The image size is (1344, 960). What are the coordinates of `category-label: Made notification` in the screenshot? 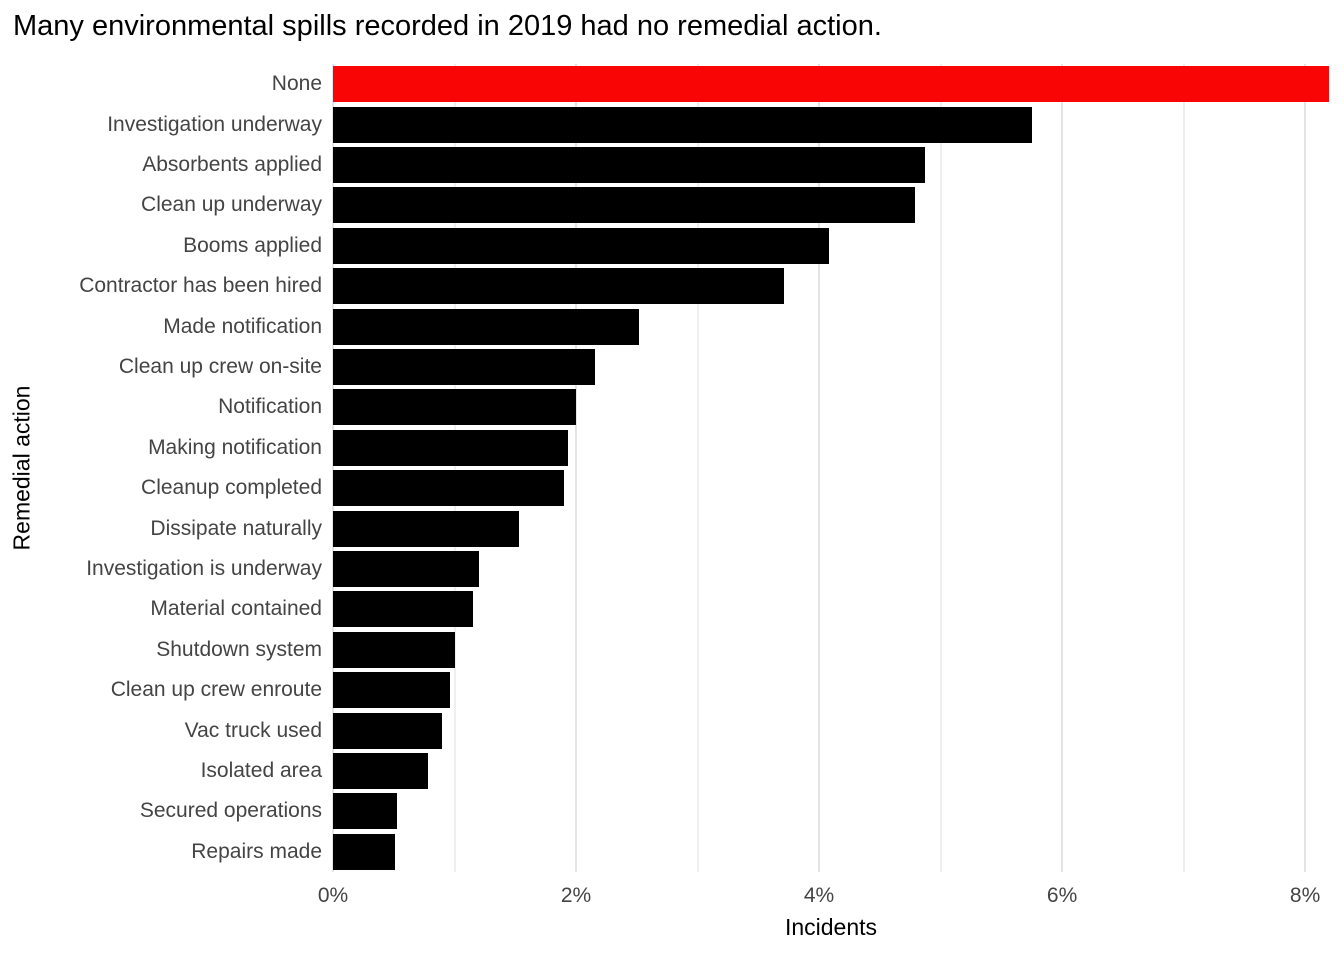 It's located at (242, 326).